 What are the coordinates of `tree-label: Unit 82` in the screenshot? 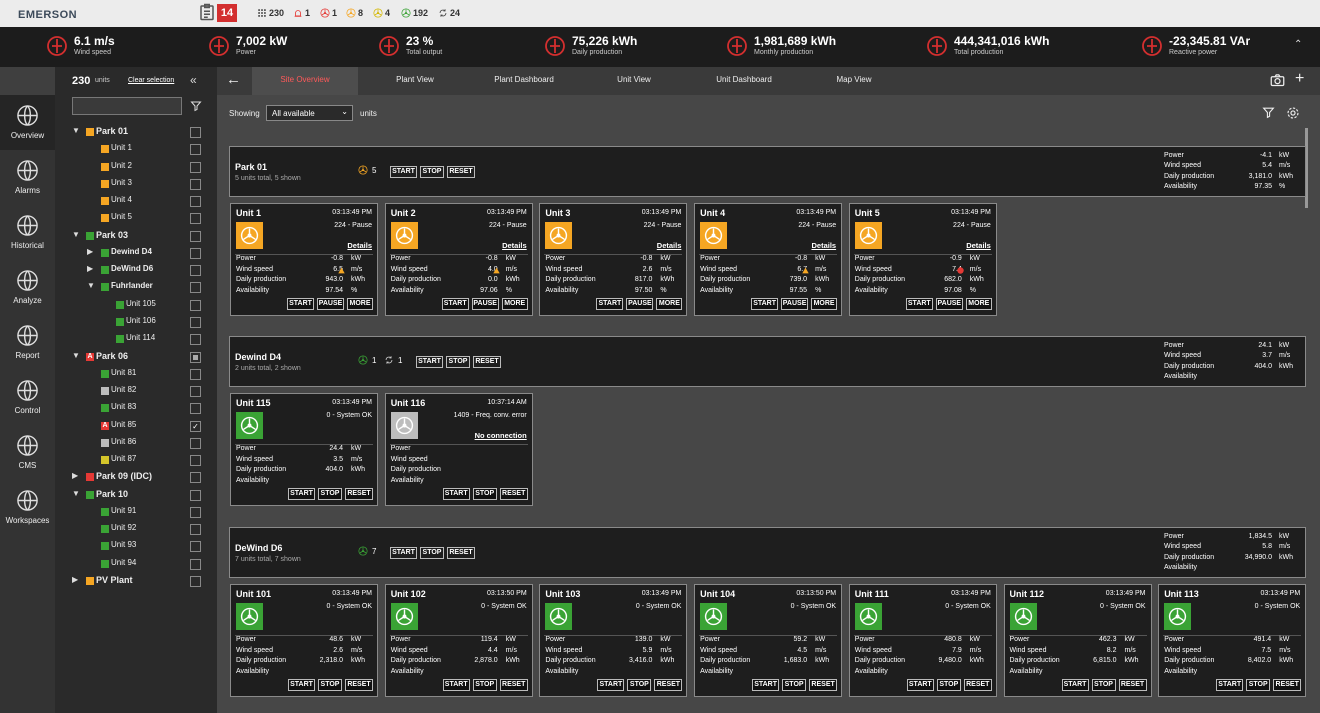 It's located at (124, 390).